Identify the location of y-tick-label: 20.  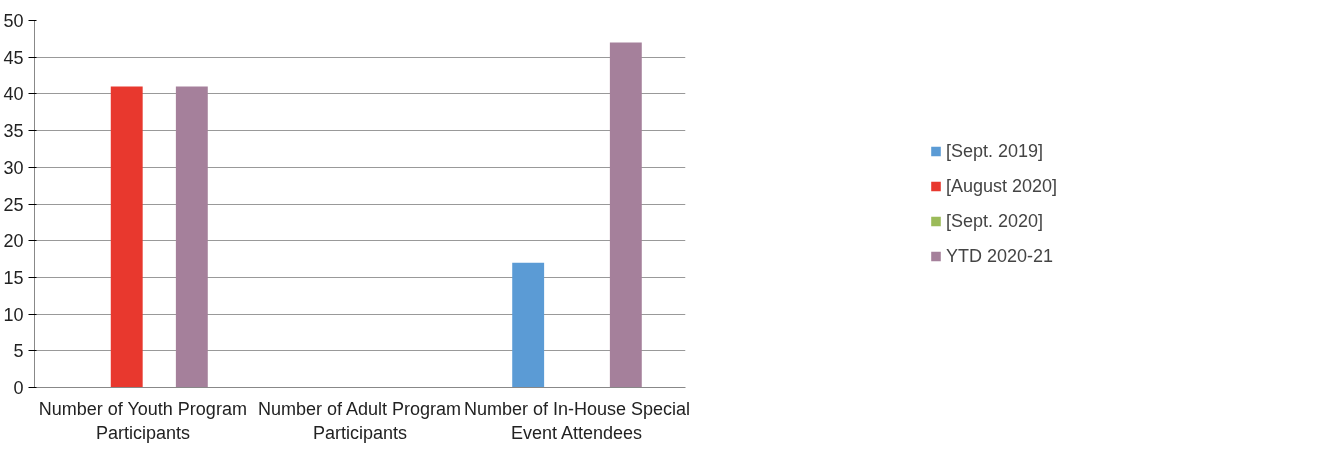
(13, 241).